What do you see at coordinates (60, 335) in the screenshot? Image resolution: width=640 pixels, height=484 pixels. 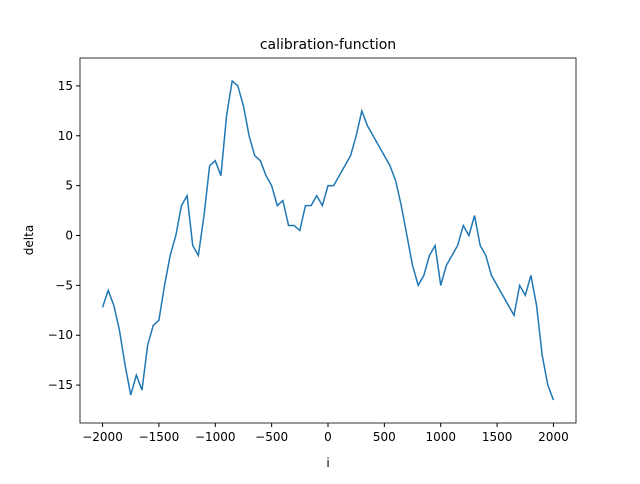 I see `y-tick-label: −10` at bounding box center [60, 335].